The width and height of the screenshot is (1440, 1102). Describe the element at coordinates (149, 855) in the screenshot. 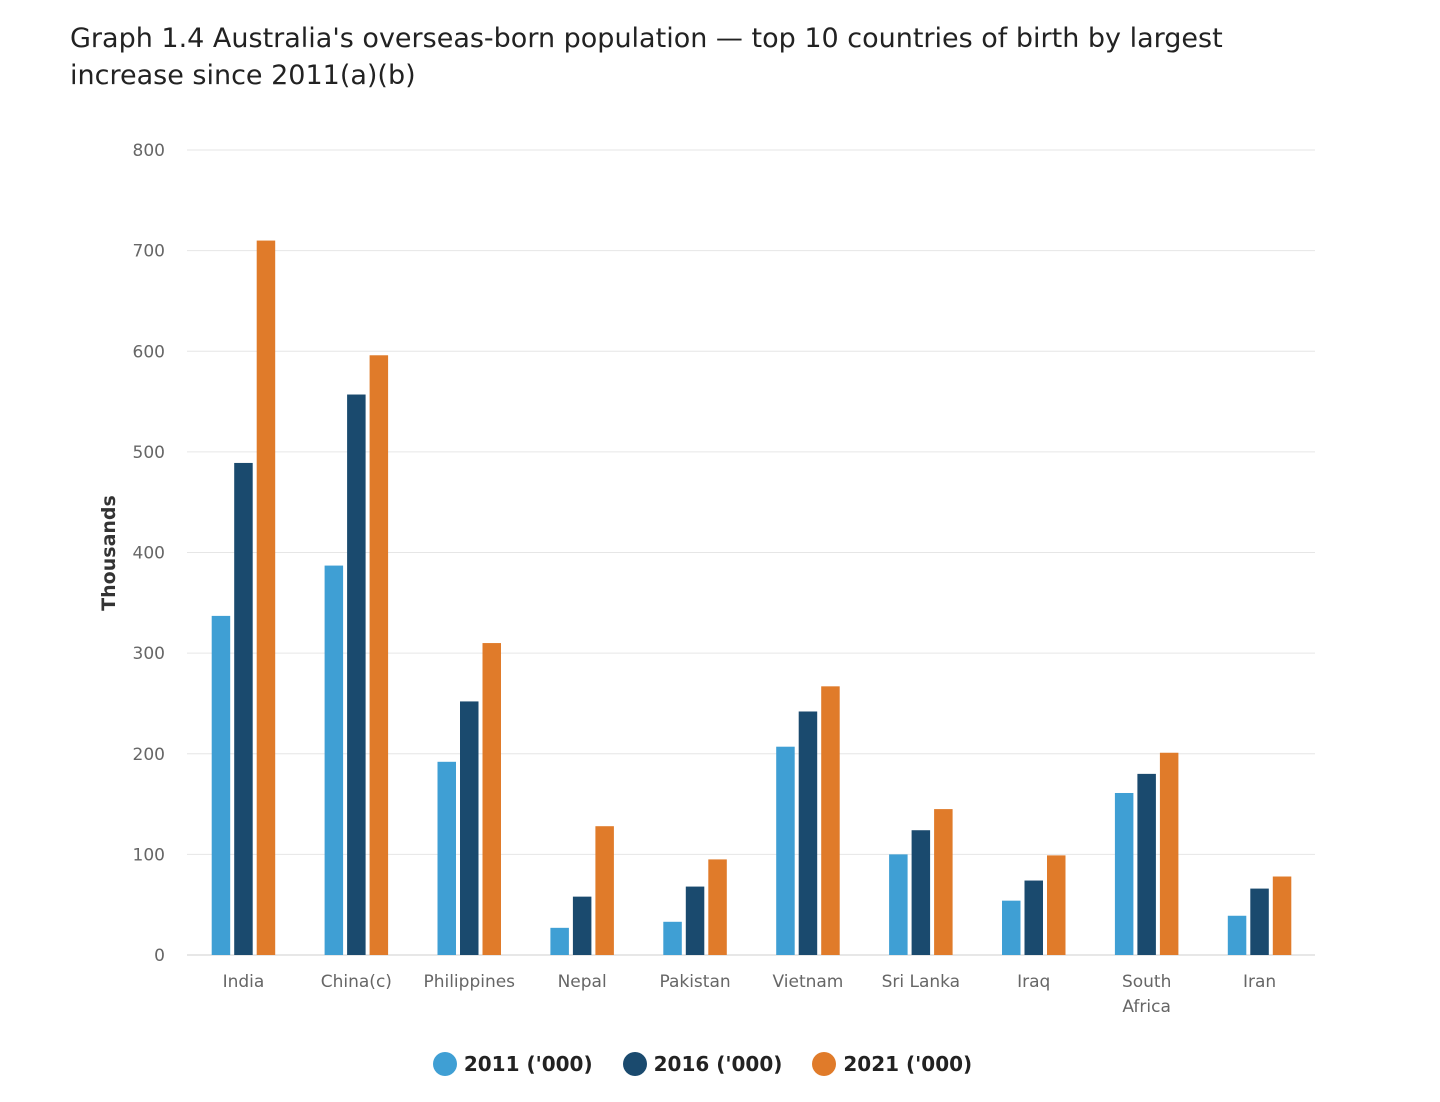

I see `y-tick-label: 100` at that location.